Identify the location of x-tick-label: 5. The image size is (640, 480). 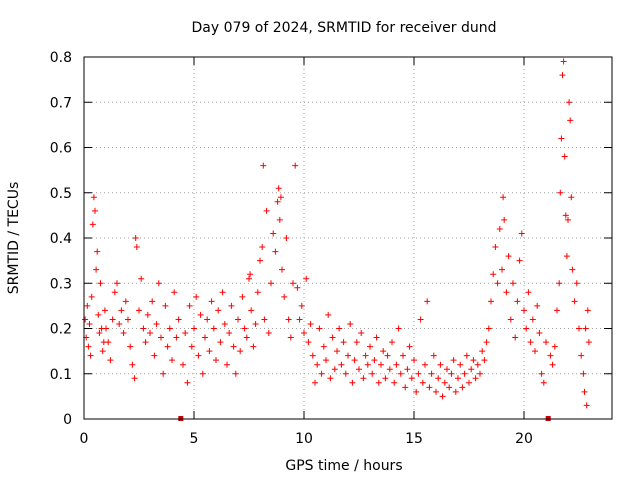
(194, 439).